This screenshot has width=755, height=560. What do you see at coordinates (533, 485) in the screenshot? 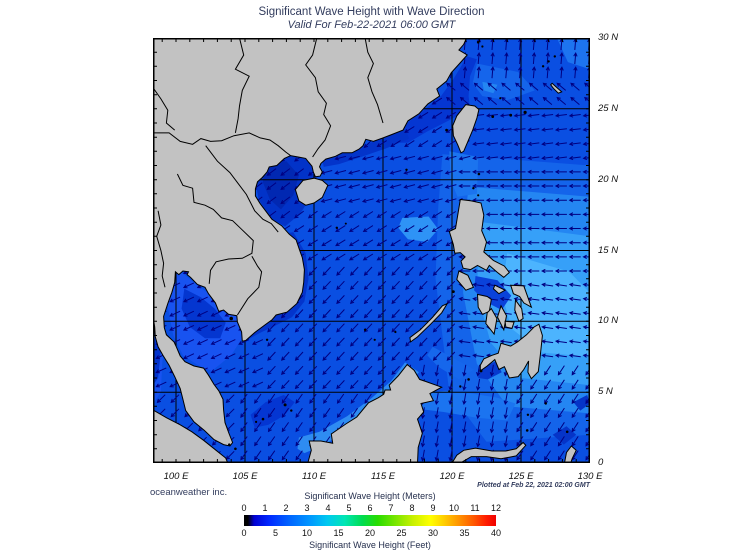
I see `plotted-timestamp: Plotted at Feb 22, 2021 02:00 GMT` at bounding box center [533, 485].